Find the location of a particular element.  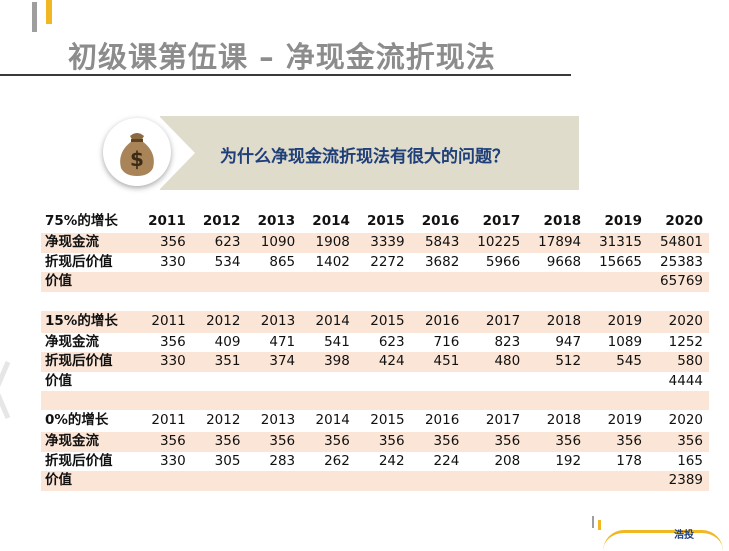

value-cell: 541 is located at coordinates (337, 341).